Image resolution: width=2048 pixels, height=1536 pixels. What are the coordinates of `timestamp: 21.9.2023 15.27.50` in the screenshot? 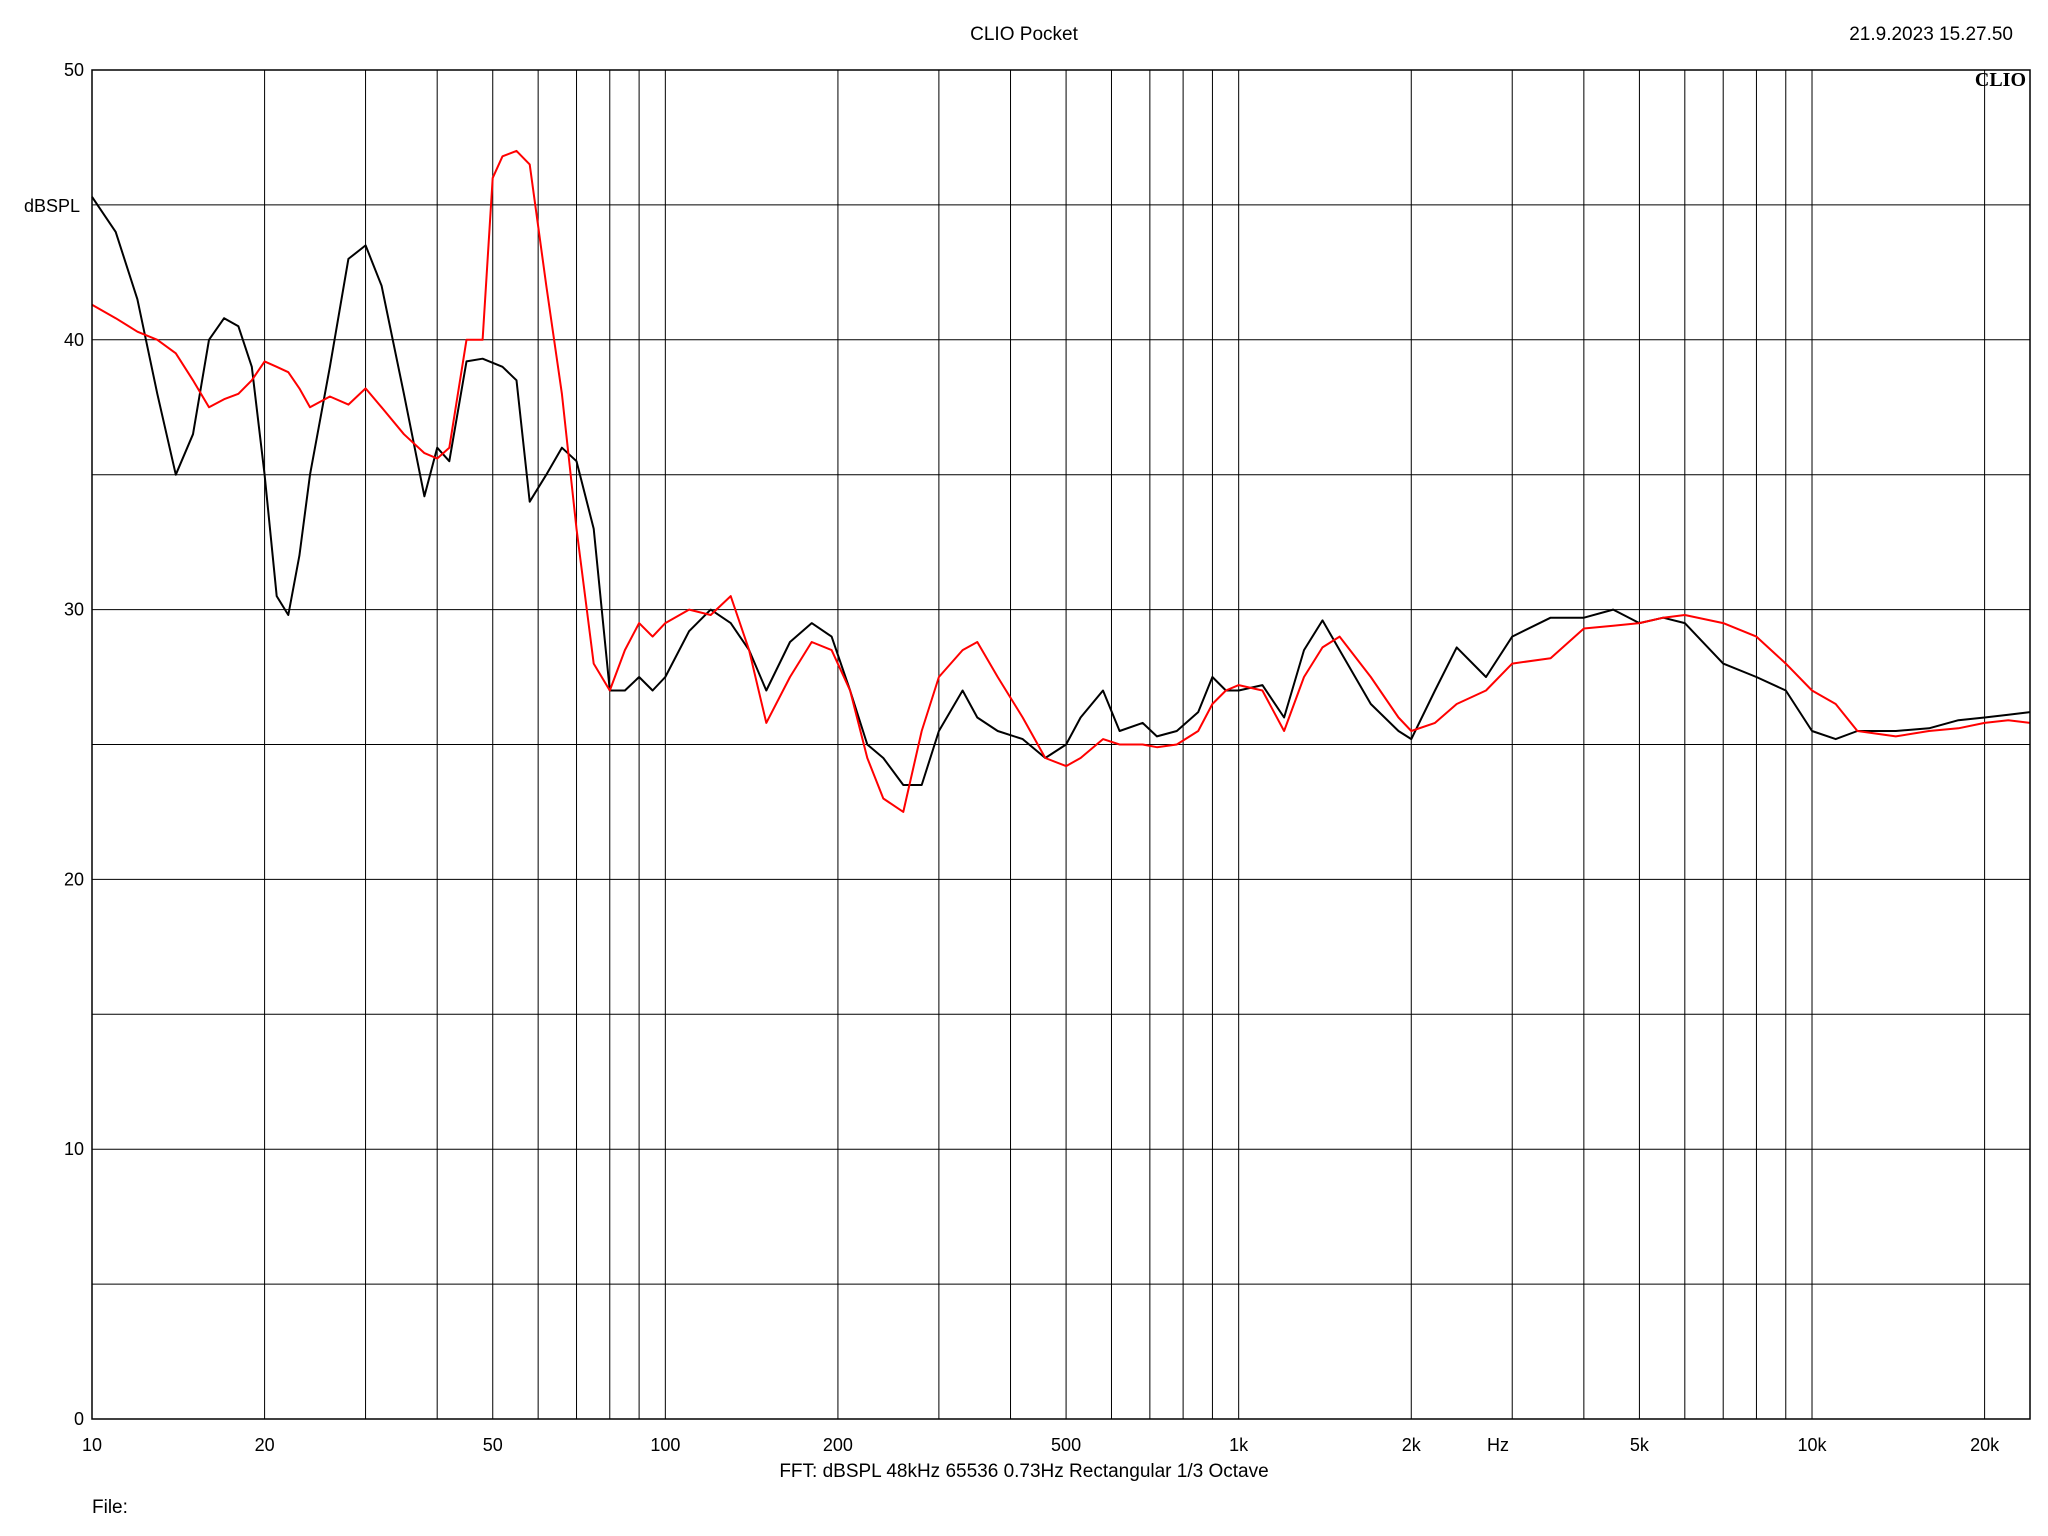 It's located at (1931, 34).